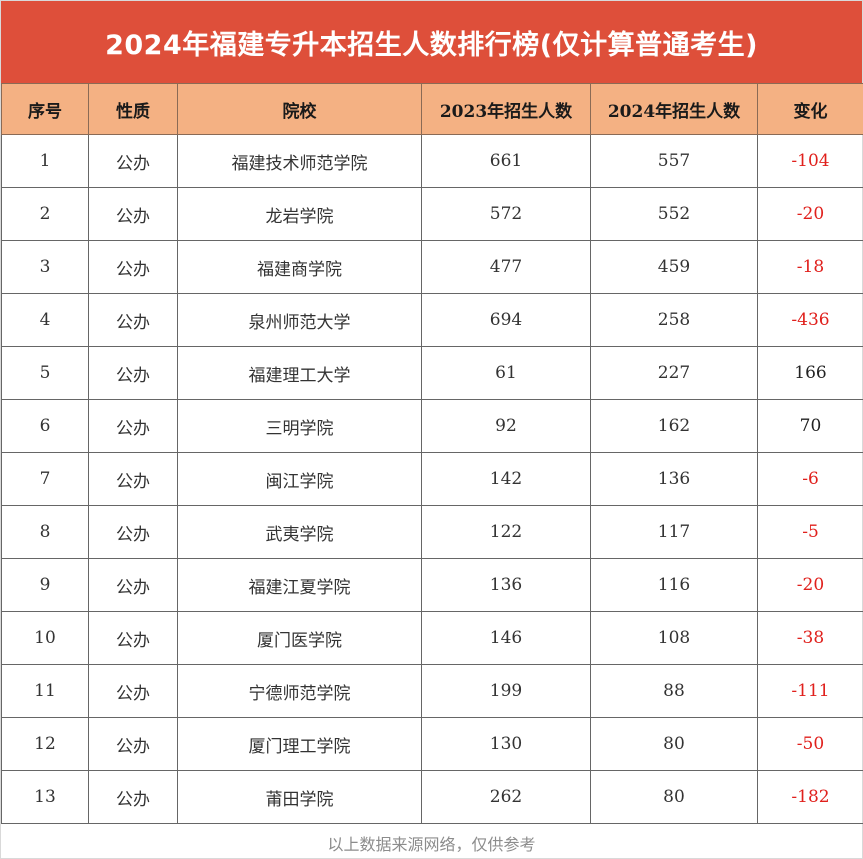 This screenshot has width=863, height=859. What do you see at coordinates (506, 532) in the screenshot?
I see `cell-y2023: 122` at bounding box center [506, 532].